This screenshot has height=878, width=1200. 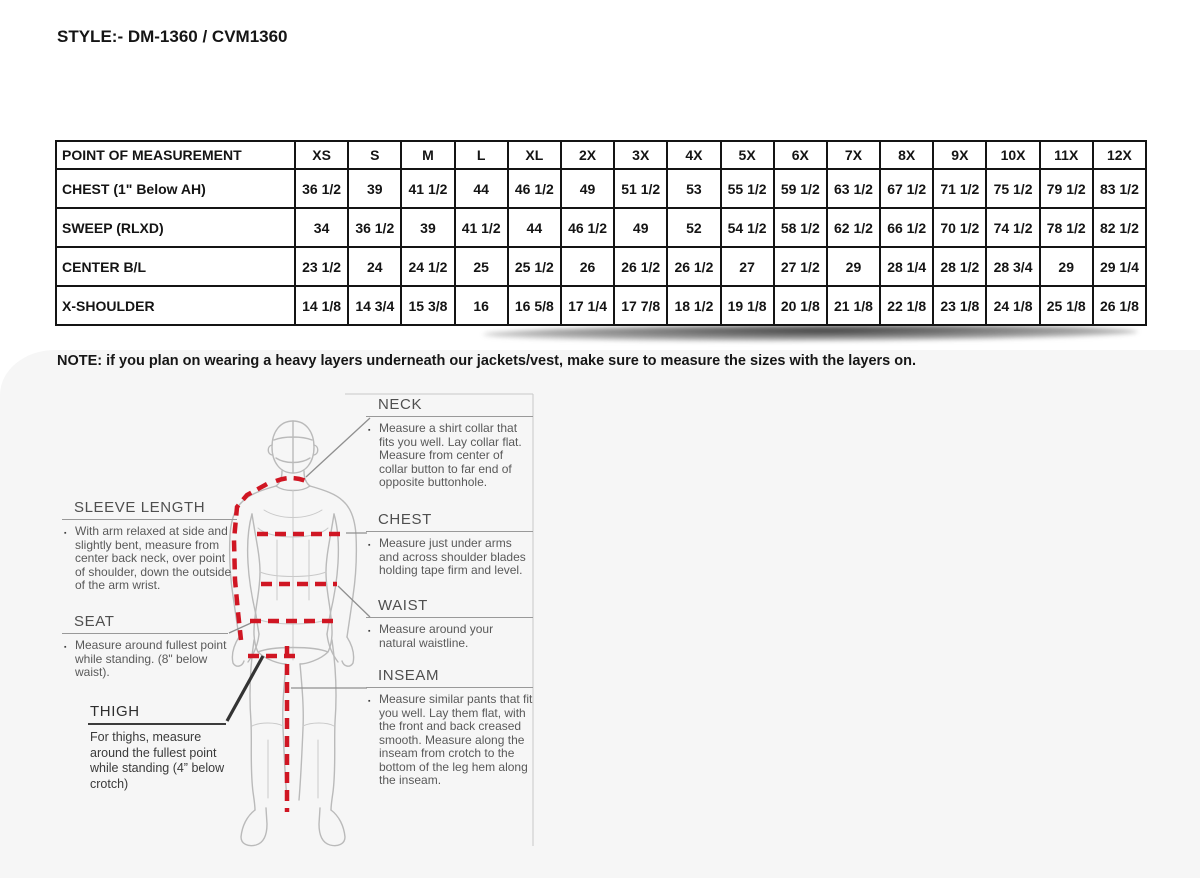 What do you see at coordinates (694, 188) in the screenshot?
I see `size-cell: 53` at bounding box center [694, 188].